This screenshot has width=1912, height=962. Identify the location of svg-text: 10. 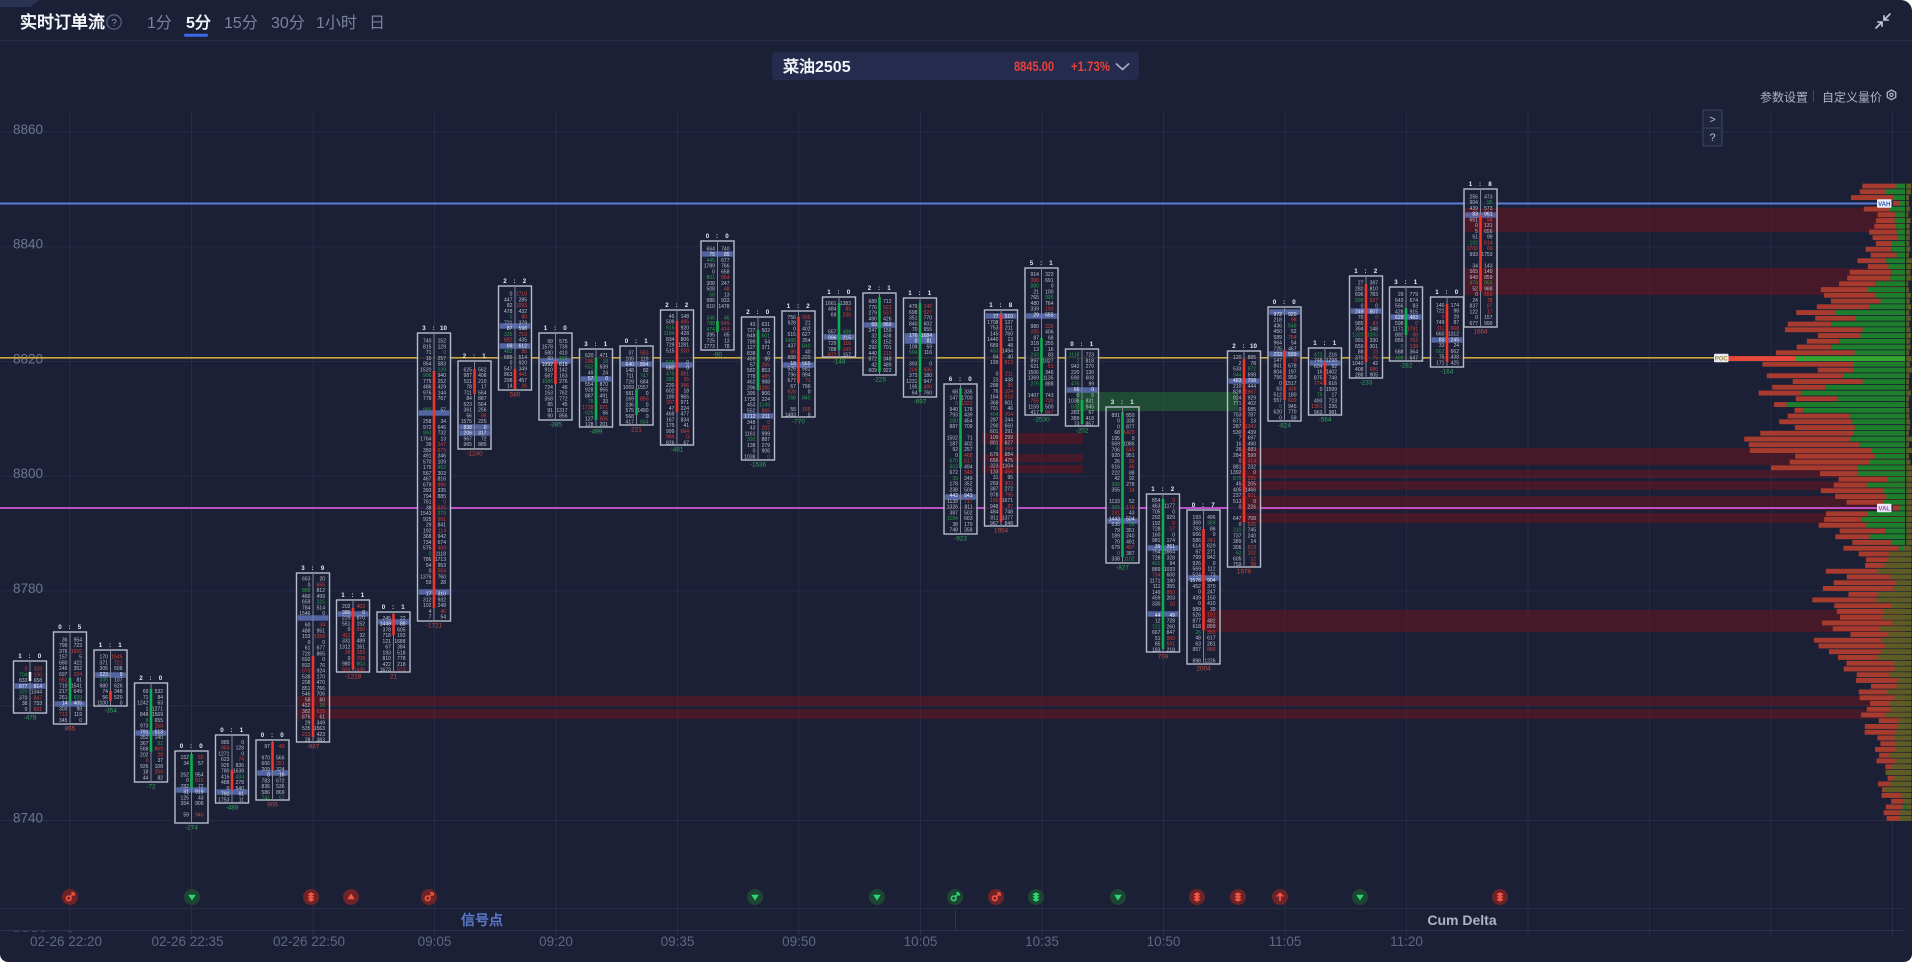
(1253, 346).